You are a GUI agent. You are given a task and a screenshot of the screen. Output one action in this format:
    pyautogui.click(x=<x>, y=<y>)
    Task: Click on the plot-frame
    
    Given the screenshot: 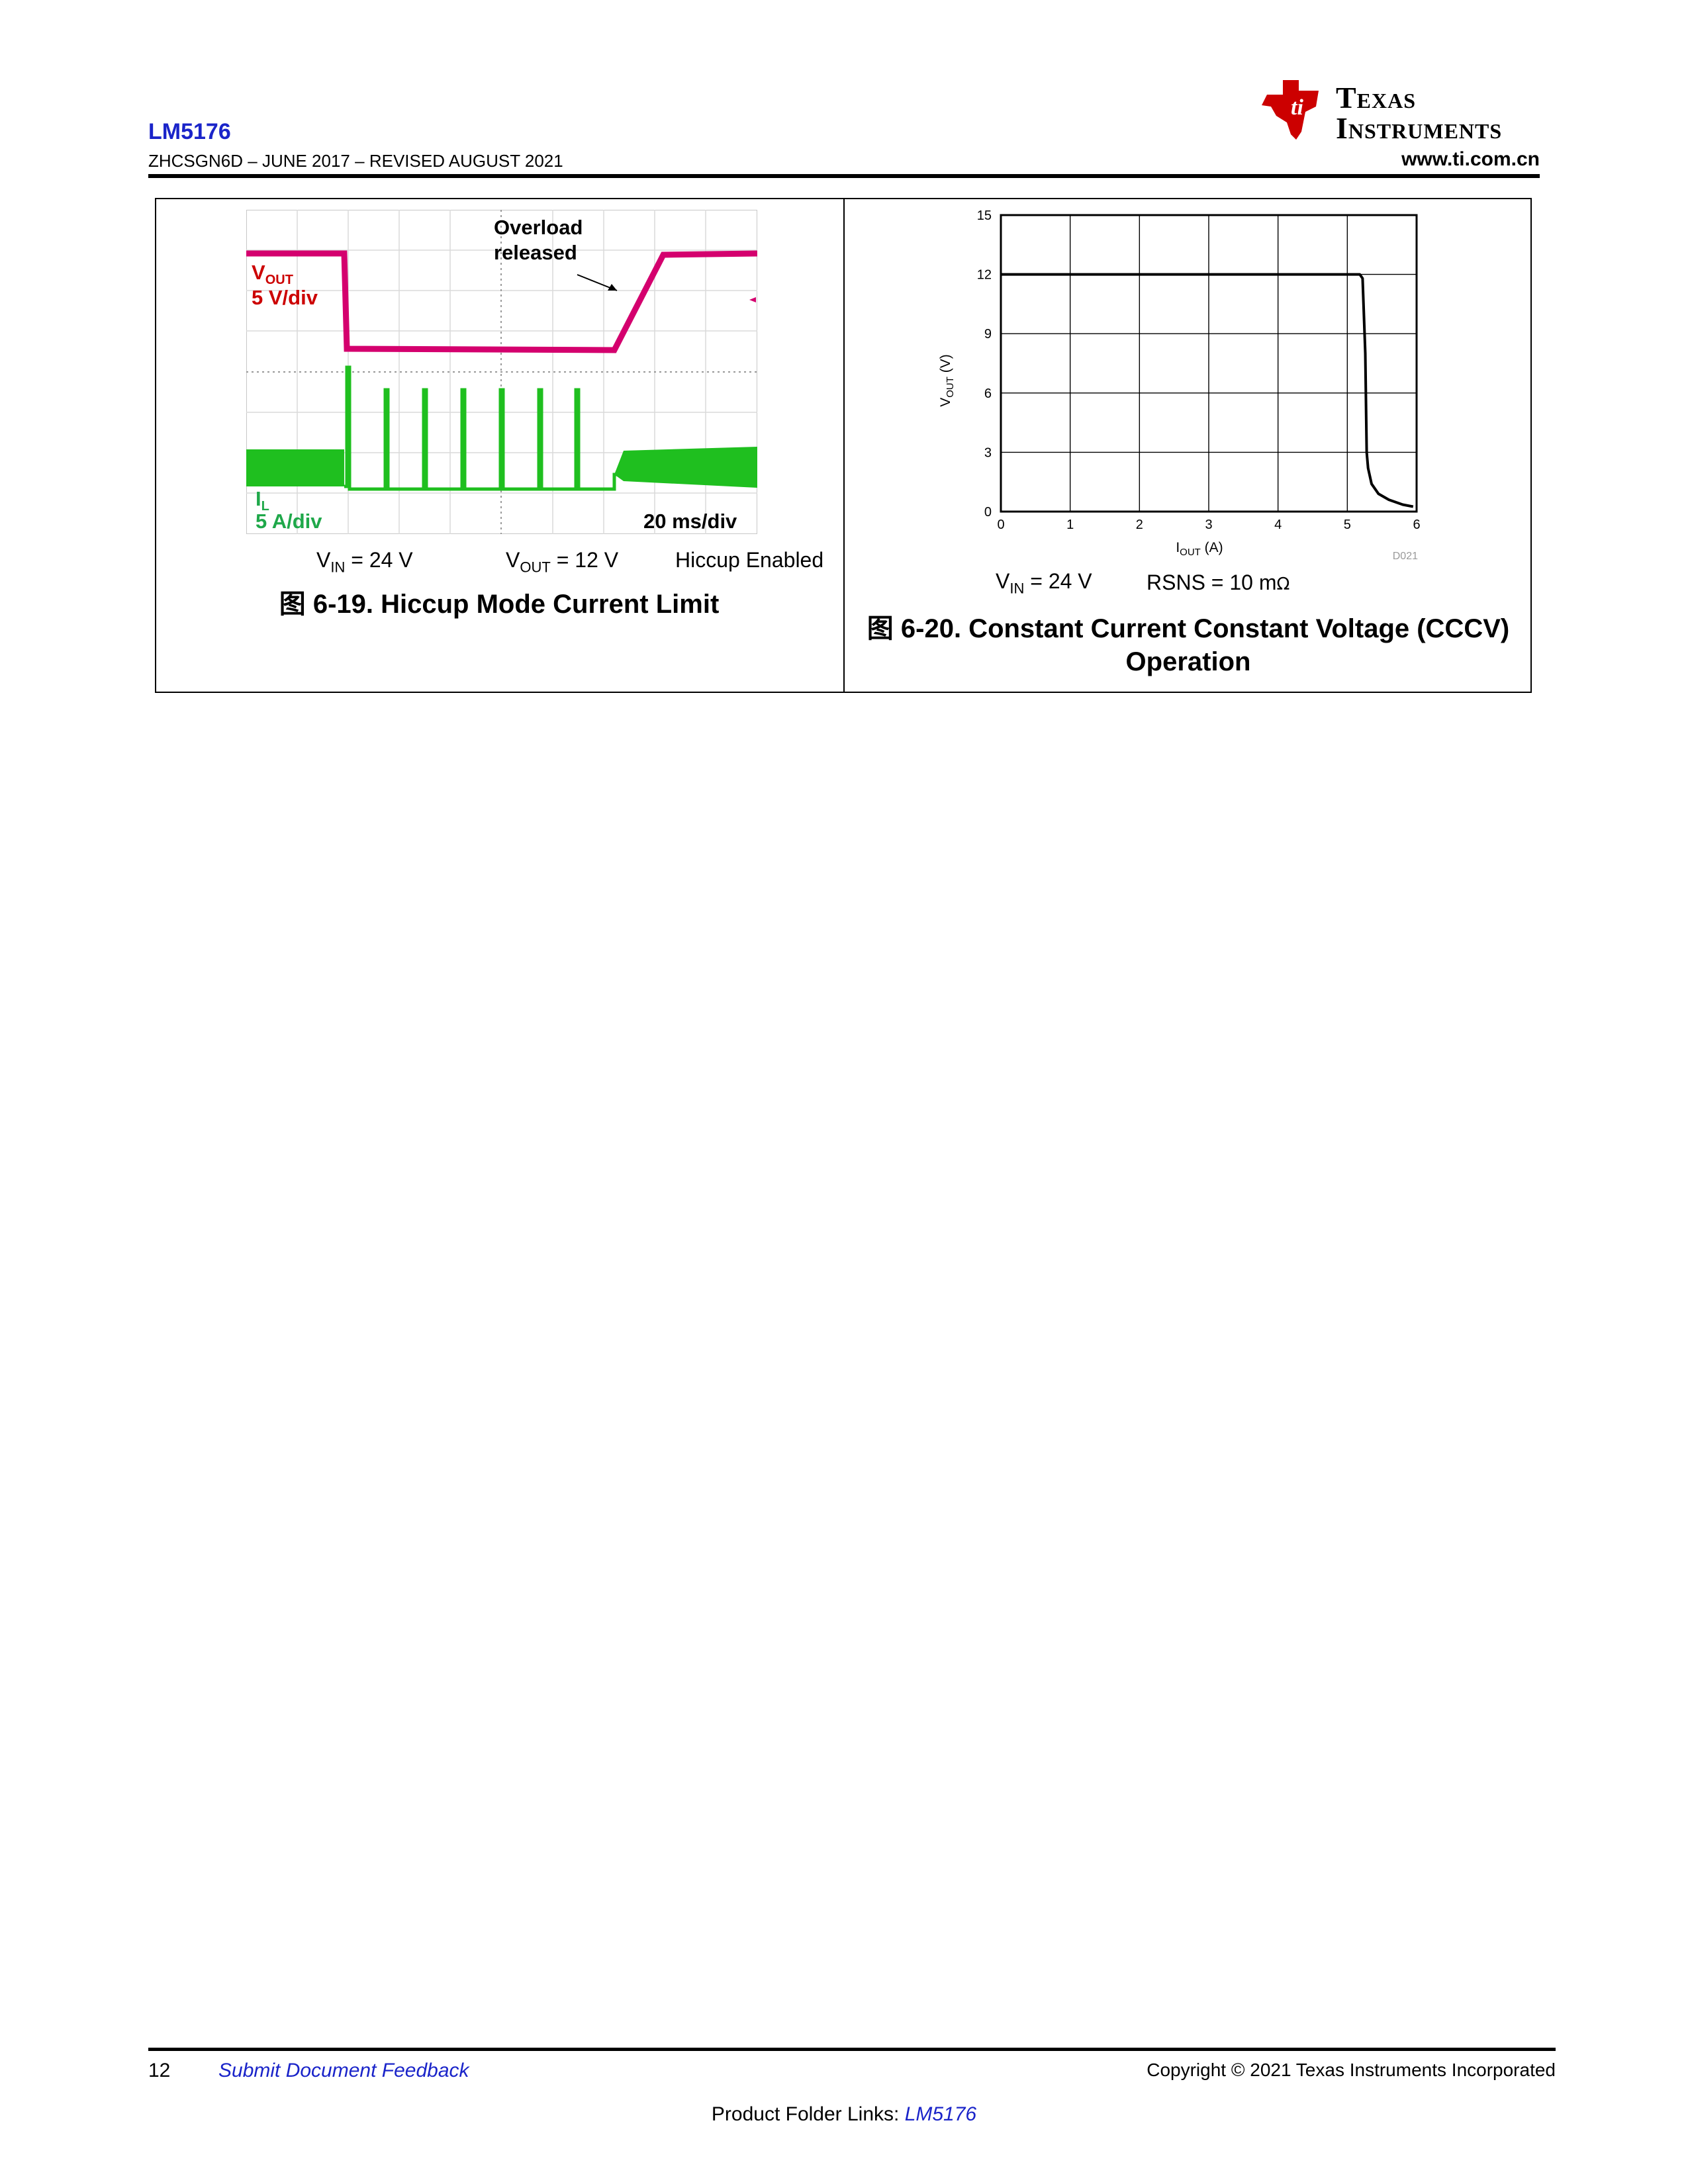 What is the action you would take?
    pyautogui.click(x=1209, y=363)
    